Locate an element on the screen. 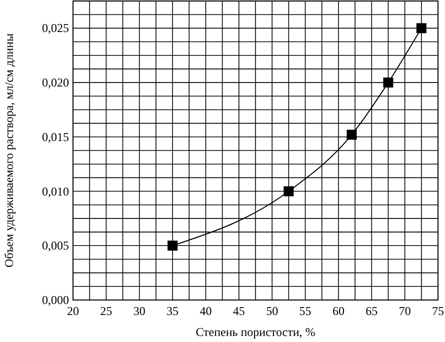 The image size is (445, 342). x-tick-label: 20 is located at coordinates (73, 311).